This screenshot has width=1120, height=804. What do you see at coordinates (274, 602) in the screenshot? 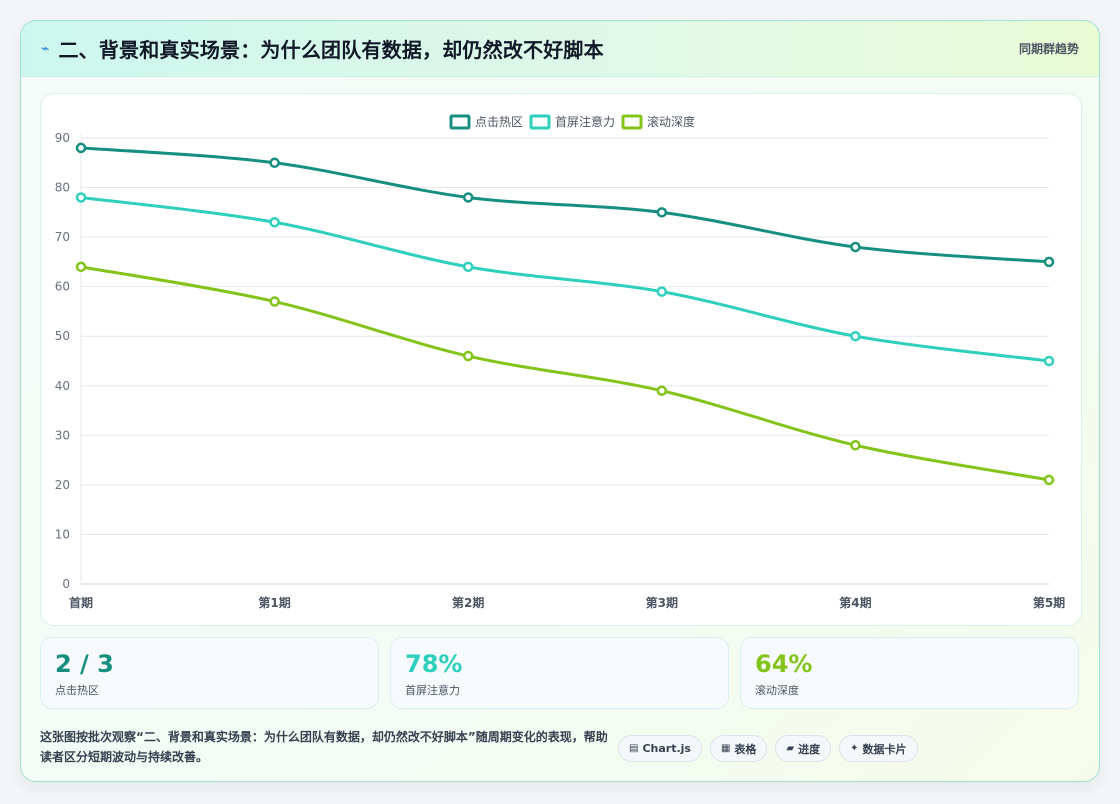
I see `x-tick-label: 第1期` at bounding box center [274, 602].